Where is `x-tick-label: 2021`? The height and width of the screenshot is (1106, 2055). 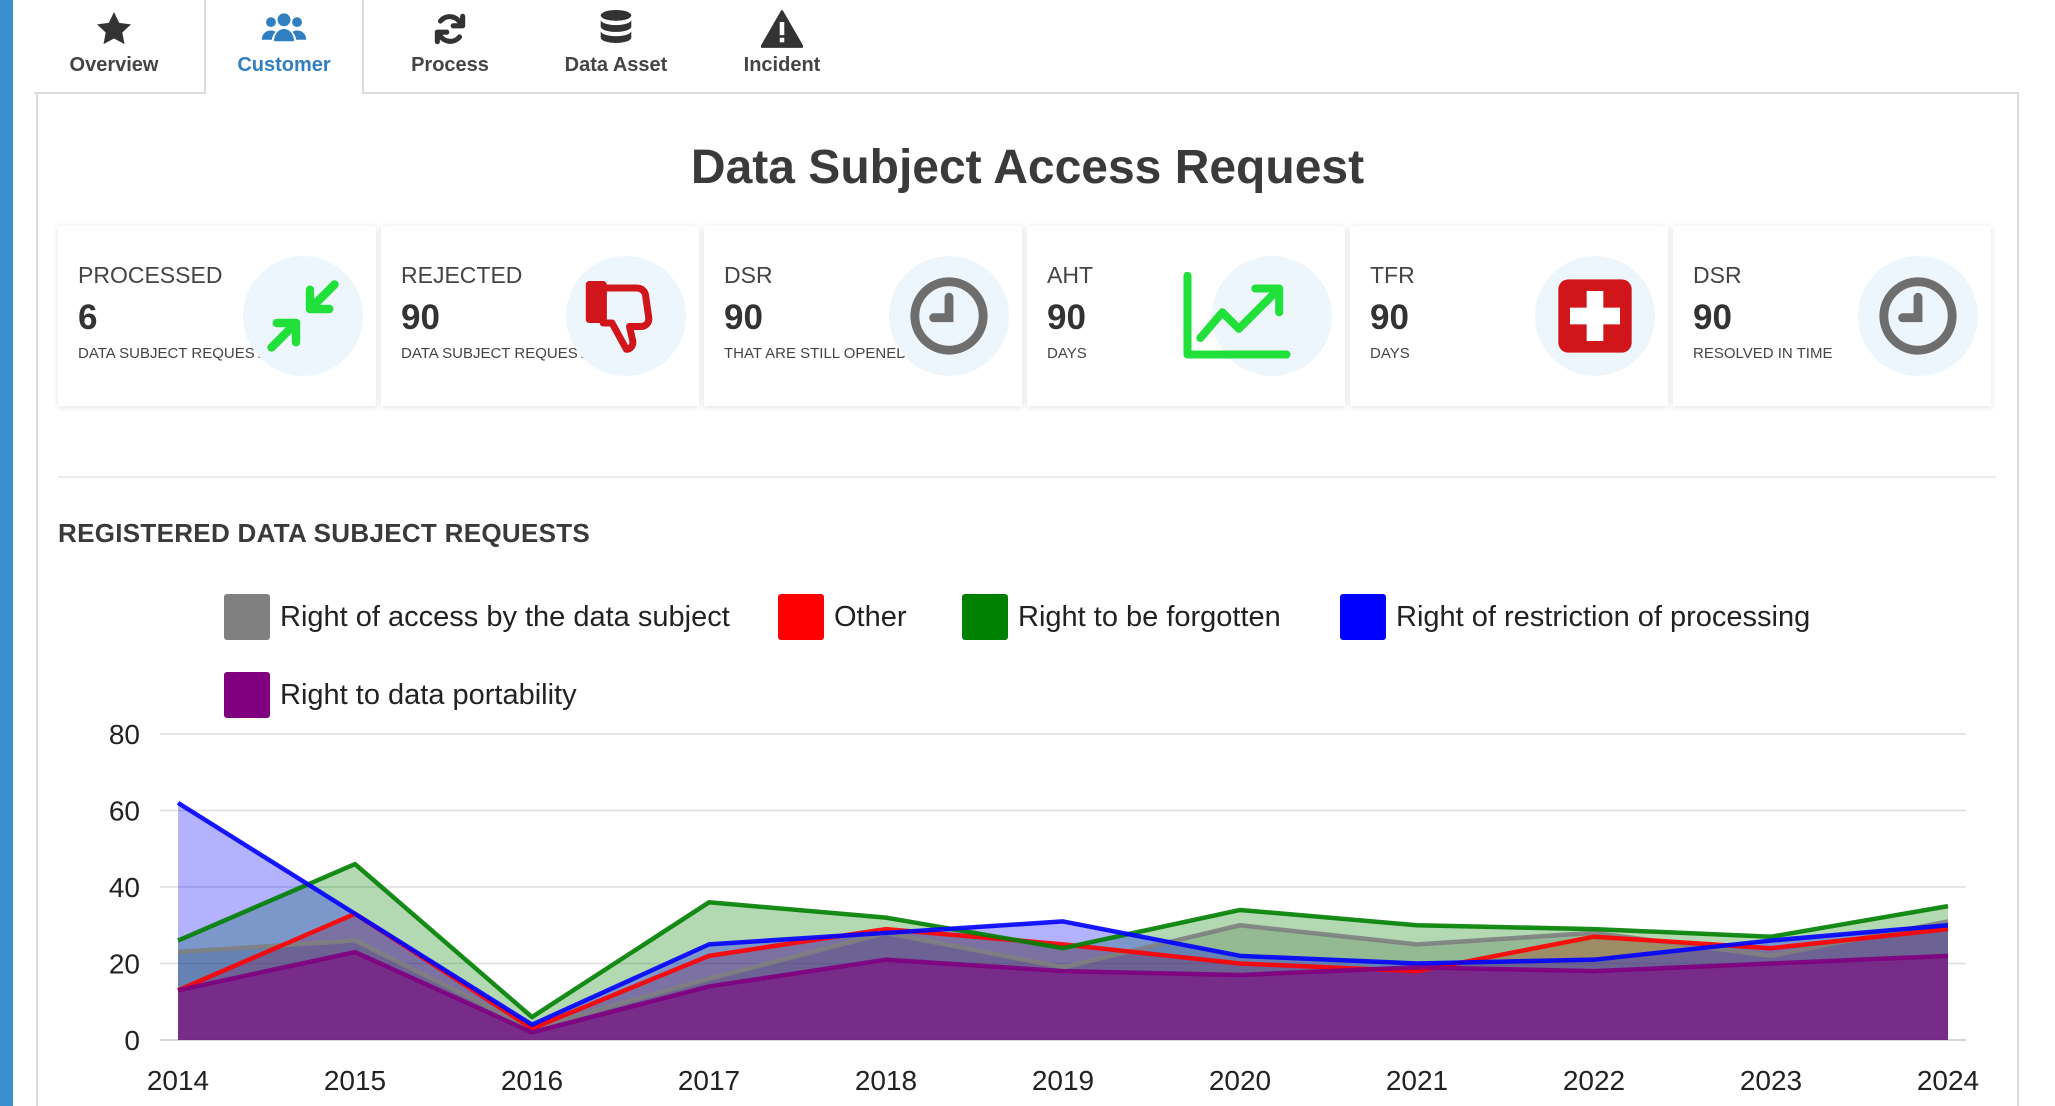 x-tick-label: 2021 is located at coordinates (1417, 1080).